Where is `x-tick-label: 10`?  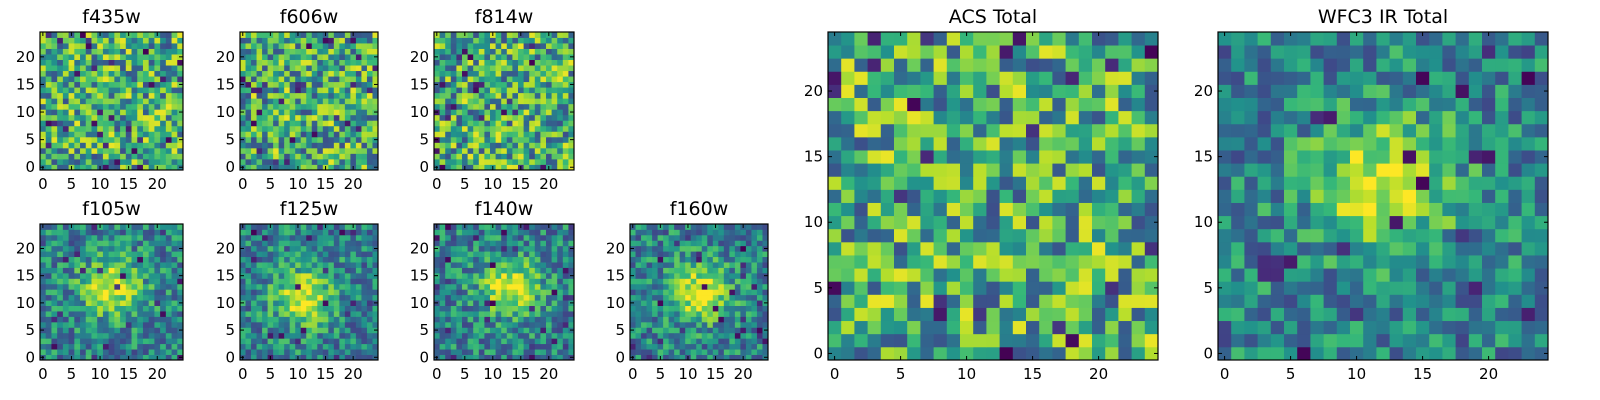
x-tick-label: 10 is located at coordinates (297, 374).